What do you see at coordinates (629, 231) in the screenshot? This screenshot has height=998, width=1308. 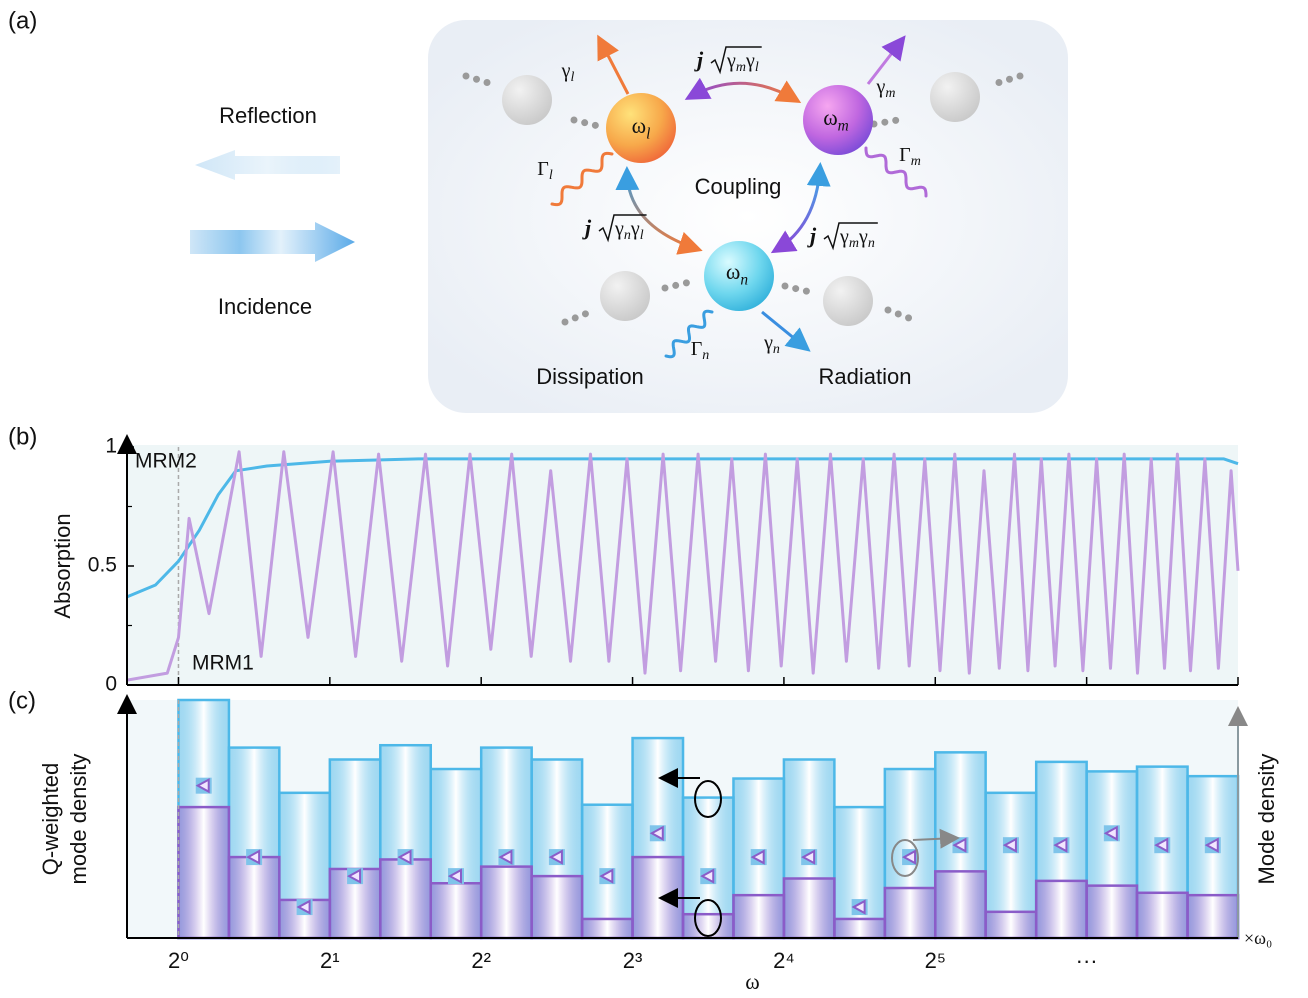 I see `coupling-terms: γnγl` at bounding box center [629, 231].